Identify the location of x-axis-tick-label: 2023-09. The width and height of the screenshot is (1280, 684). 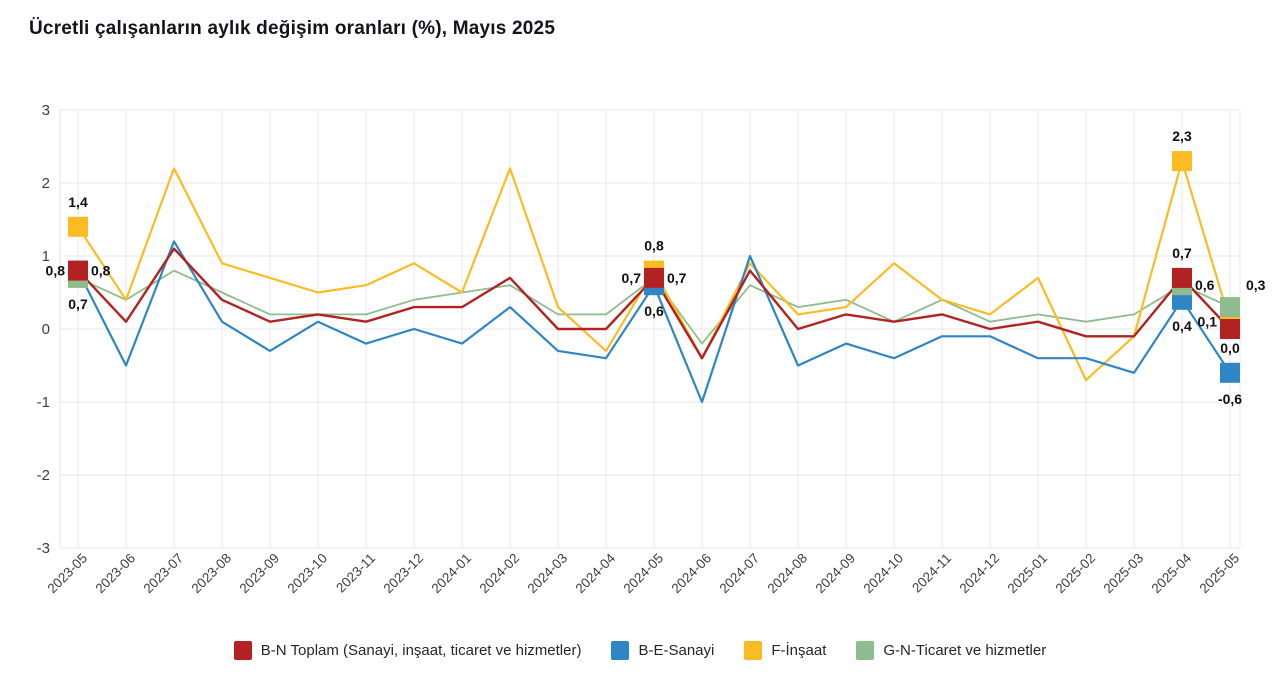
(259, 574).